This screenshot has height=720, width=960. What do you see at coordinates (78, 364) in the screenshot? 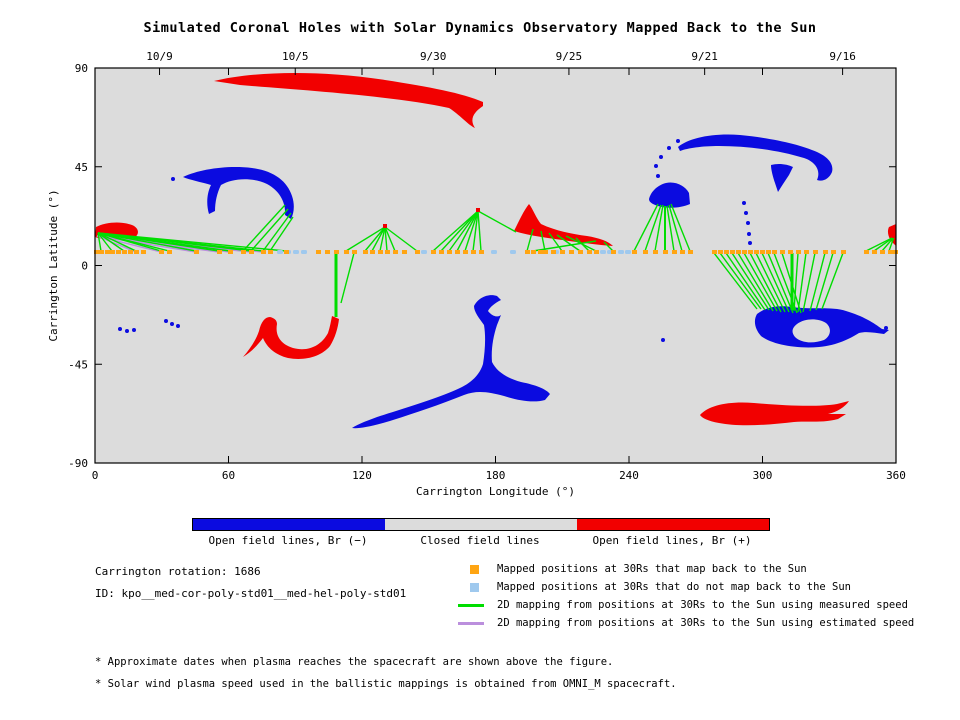
I see `y-tick-label: -45` at bounding box center [78, 364].